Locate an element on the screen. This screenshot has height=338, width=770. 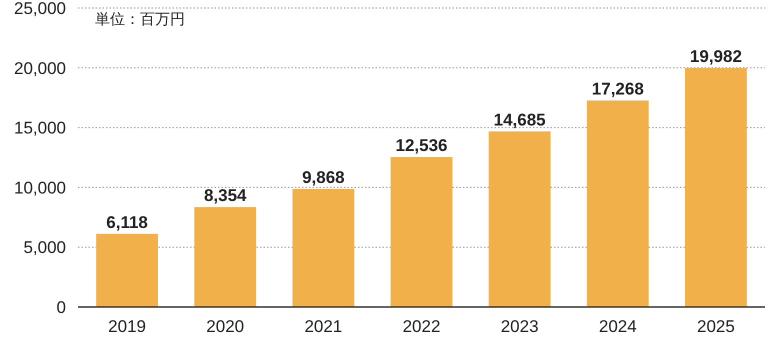
x-tick-label: 2025 is located at coordinates (716, 326).